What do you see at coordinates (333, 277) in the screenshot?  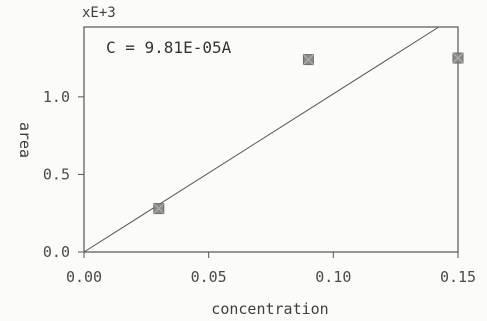 I see `x-tick-label: 0.10` at bounding box center [333, 277].